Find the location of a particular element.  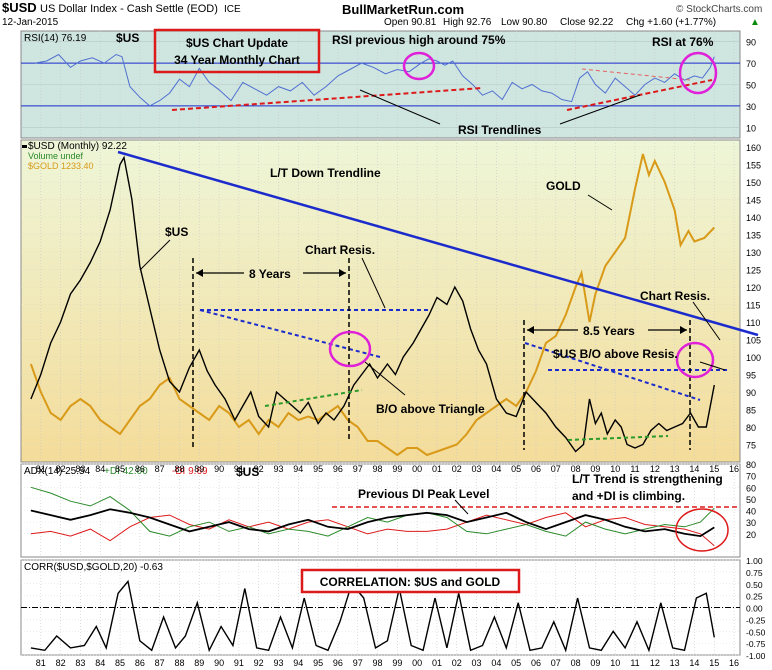

x-tick-label: 99 is located at coordinates (397, 663).